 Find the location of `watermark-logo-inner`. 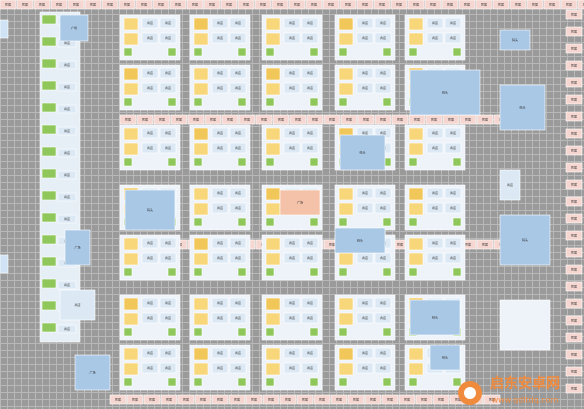

watermark-logo-inner is located at coordinates (470, 393).